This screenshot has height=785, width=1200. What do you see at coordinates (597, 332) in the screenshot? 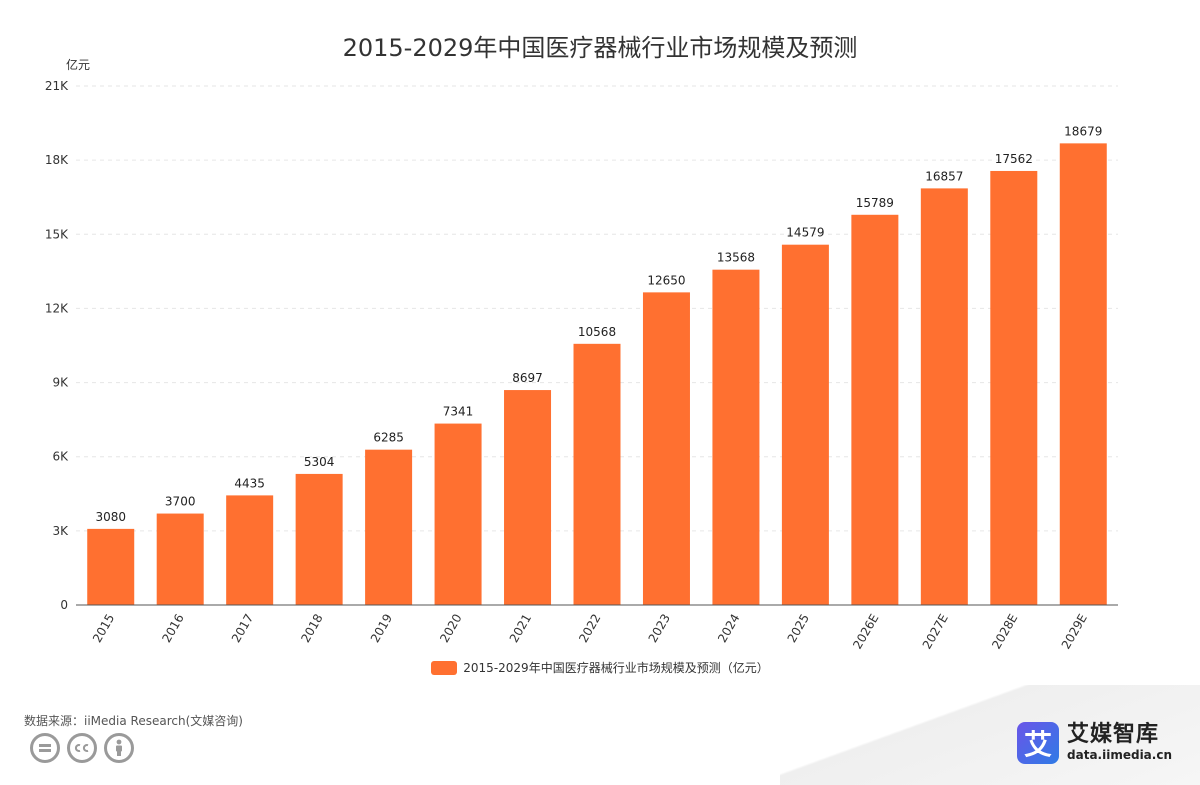
I see `bar-value-label: 10568` at bounding box center [597, 332].